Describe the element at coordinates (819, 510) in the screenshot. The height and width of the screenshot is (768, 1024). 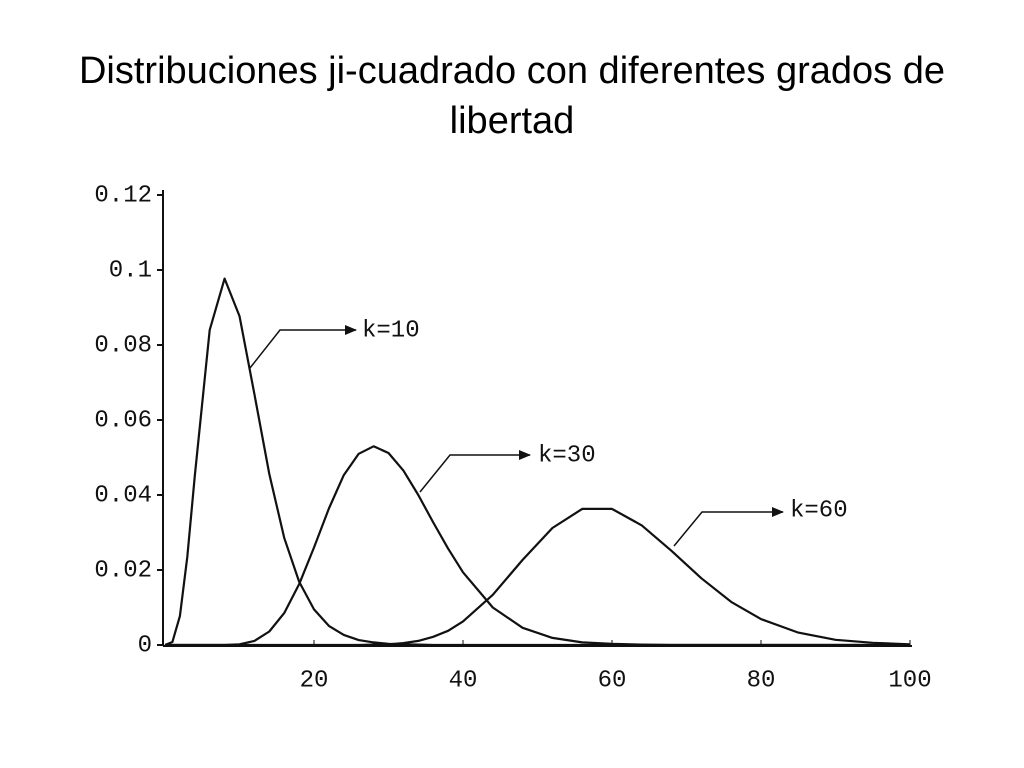
I see `annotation-label: k=60` at that location.